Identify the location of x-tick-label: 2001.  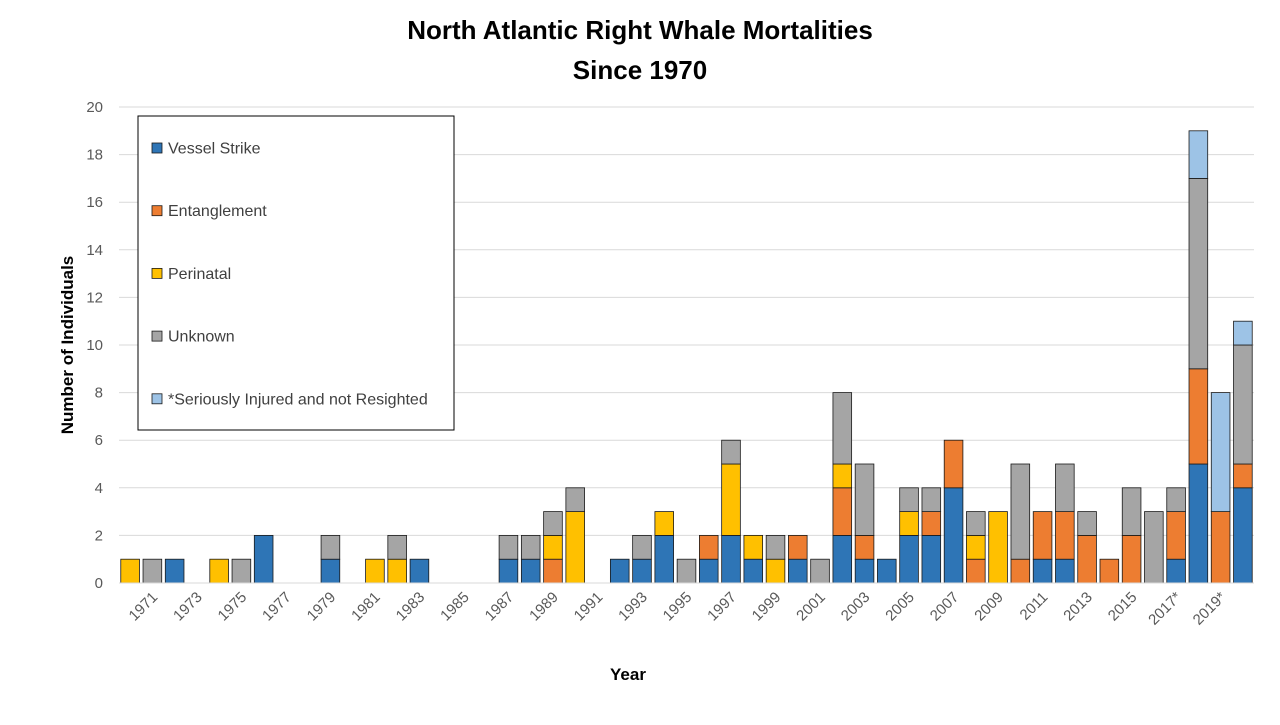
(811, 607).